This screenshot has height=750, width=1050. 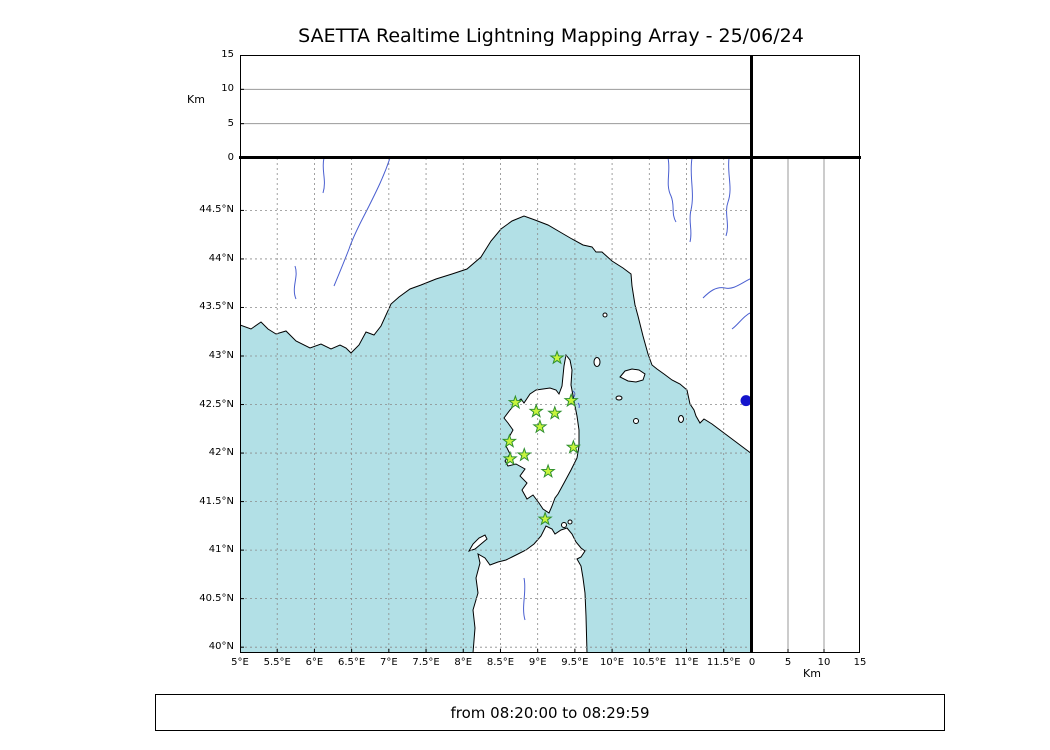 I want to click on corner-box, so click(x=806, y=106).